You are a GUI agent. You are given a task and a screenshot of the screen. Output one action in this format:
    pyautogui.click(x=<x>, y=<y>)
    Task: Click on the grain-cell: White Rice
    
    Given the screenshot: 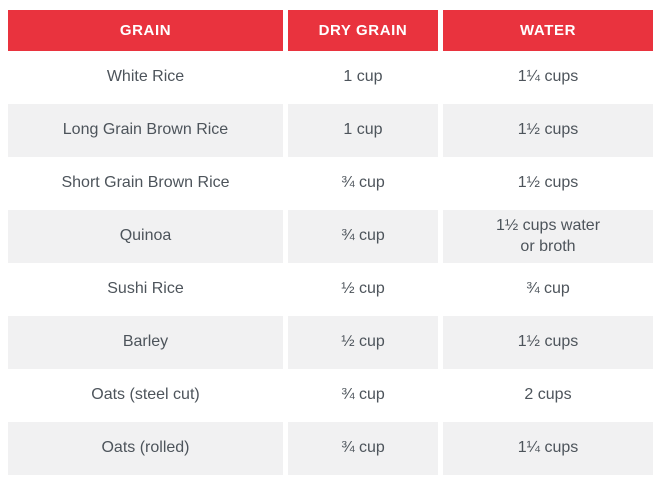 What is the action you would take?
    pyautogui.click(x=145, y=77)
    